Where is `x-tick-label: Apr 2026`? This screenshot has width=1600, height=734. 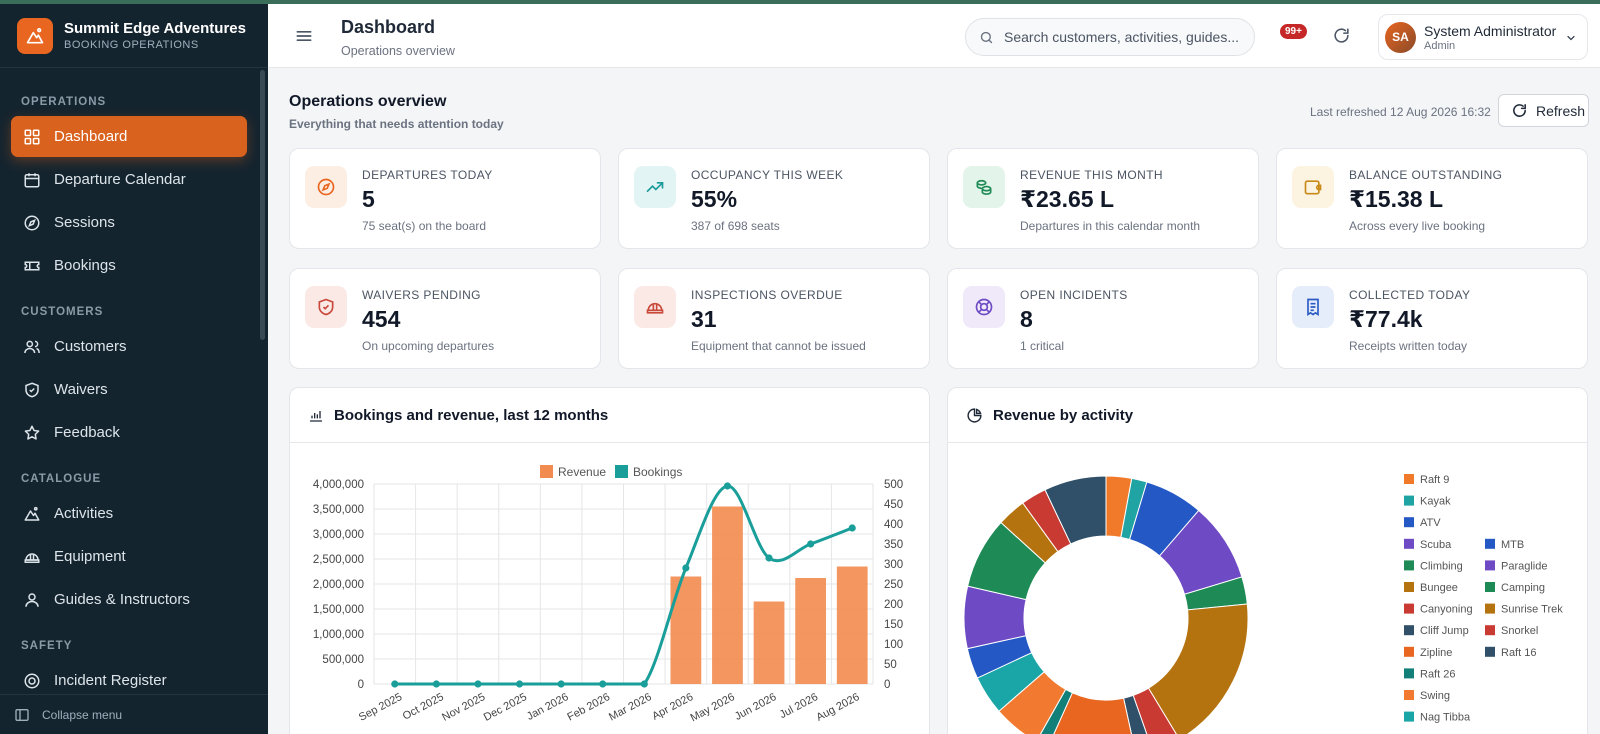 x-tick-label: Apr 2026 is located at coordinates (672, 707).